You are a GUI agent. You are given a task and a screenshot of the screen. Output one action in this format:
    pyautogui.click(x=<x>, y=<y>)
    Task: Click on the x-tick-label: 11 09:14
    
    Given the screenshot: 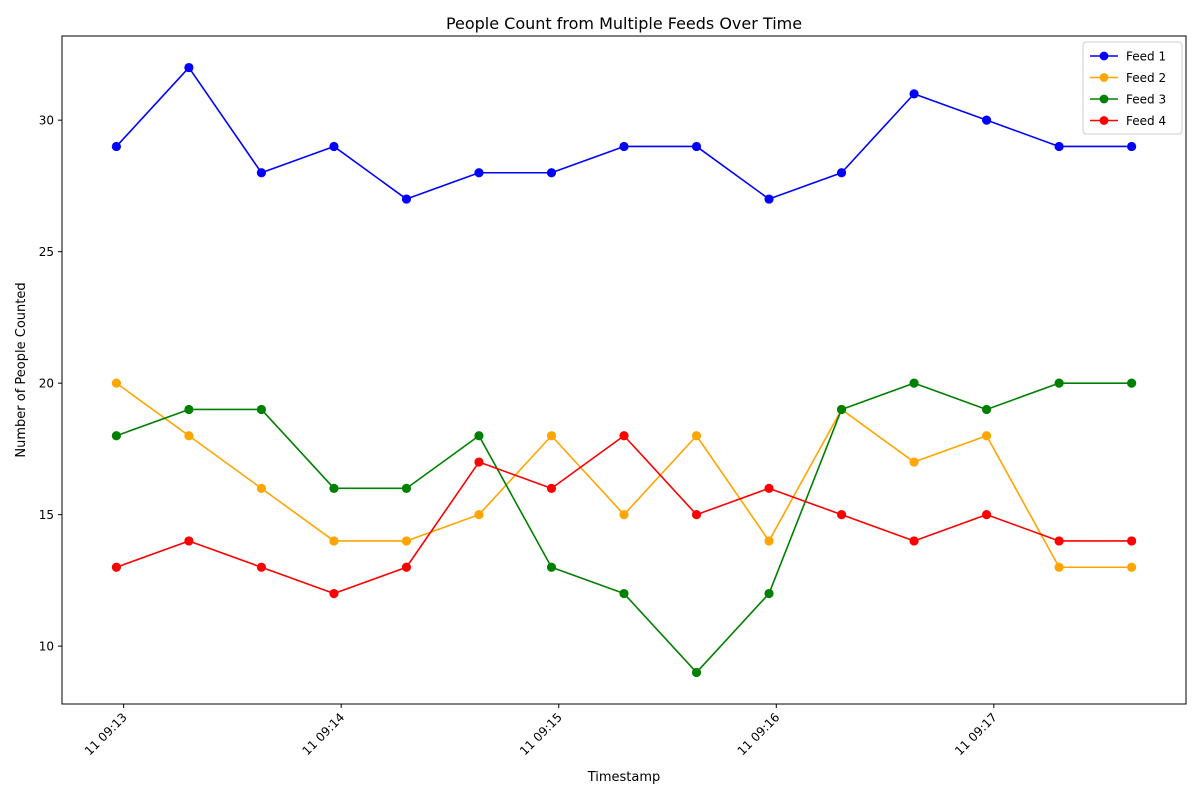 What is the action you would take?
    pyautogui.click(x=323, y=734)
    